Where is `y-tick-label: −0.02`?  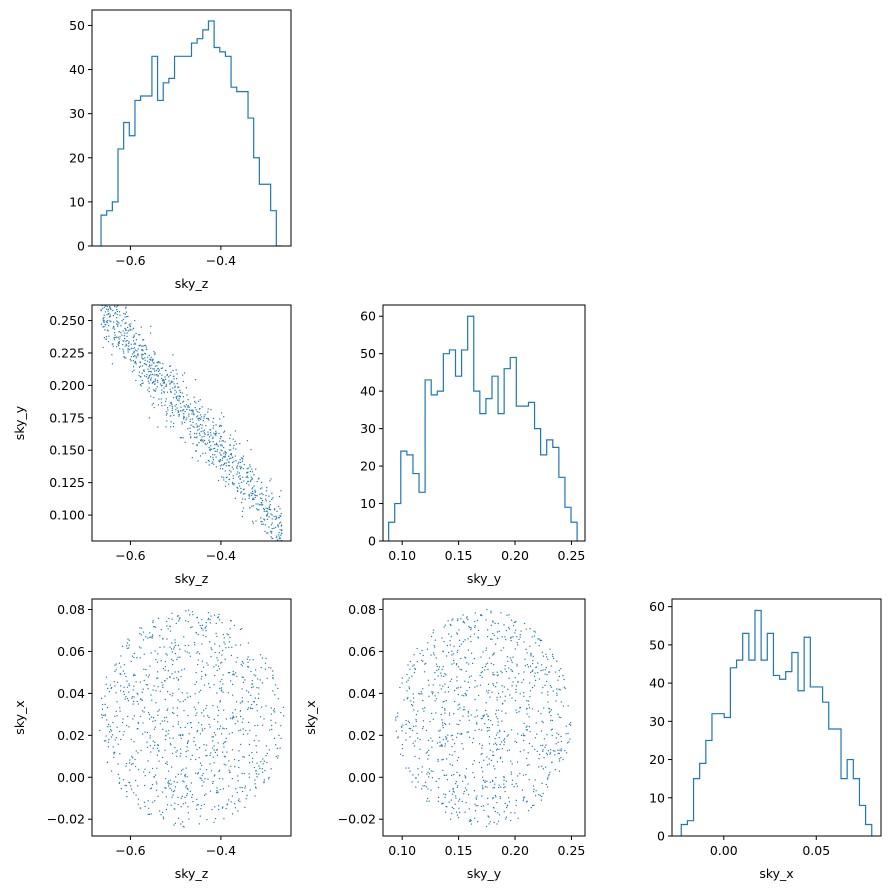
y-tick-label: −0.02 is located at coordinates (357, 819).